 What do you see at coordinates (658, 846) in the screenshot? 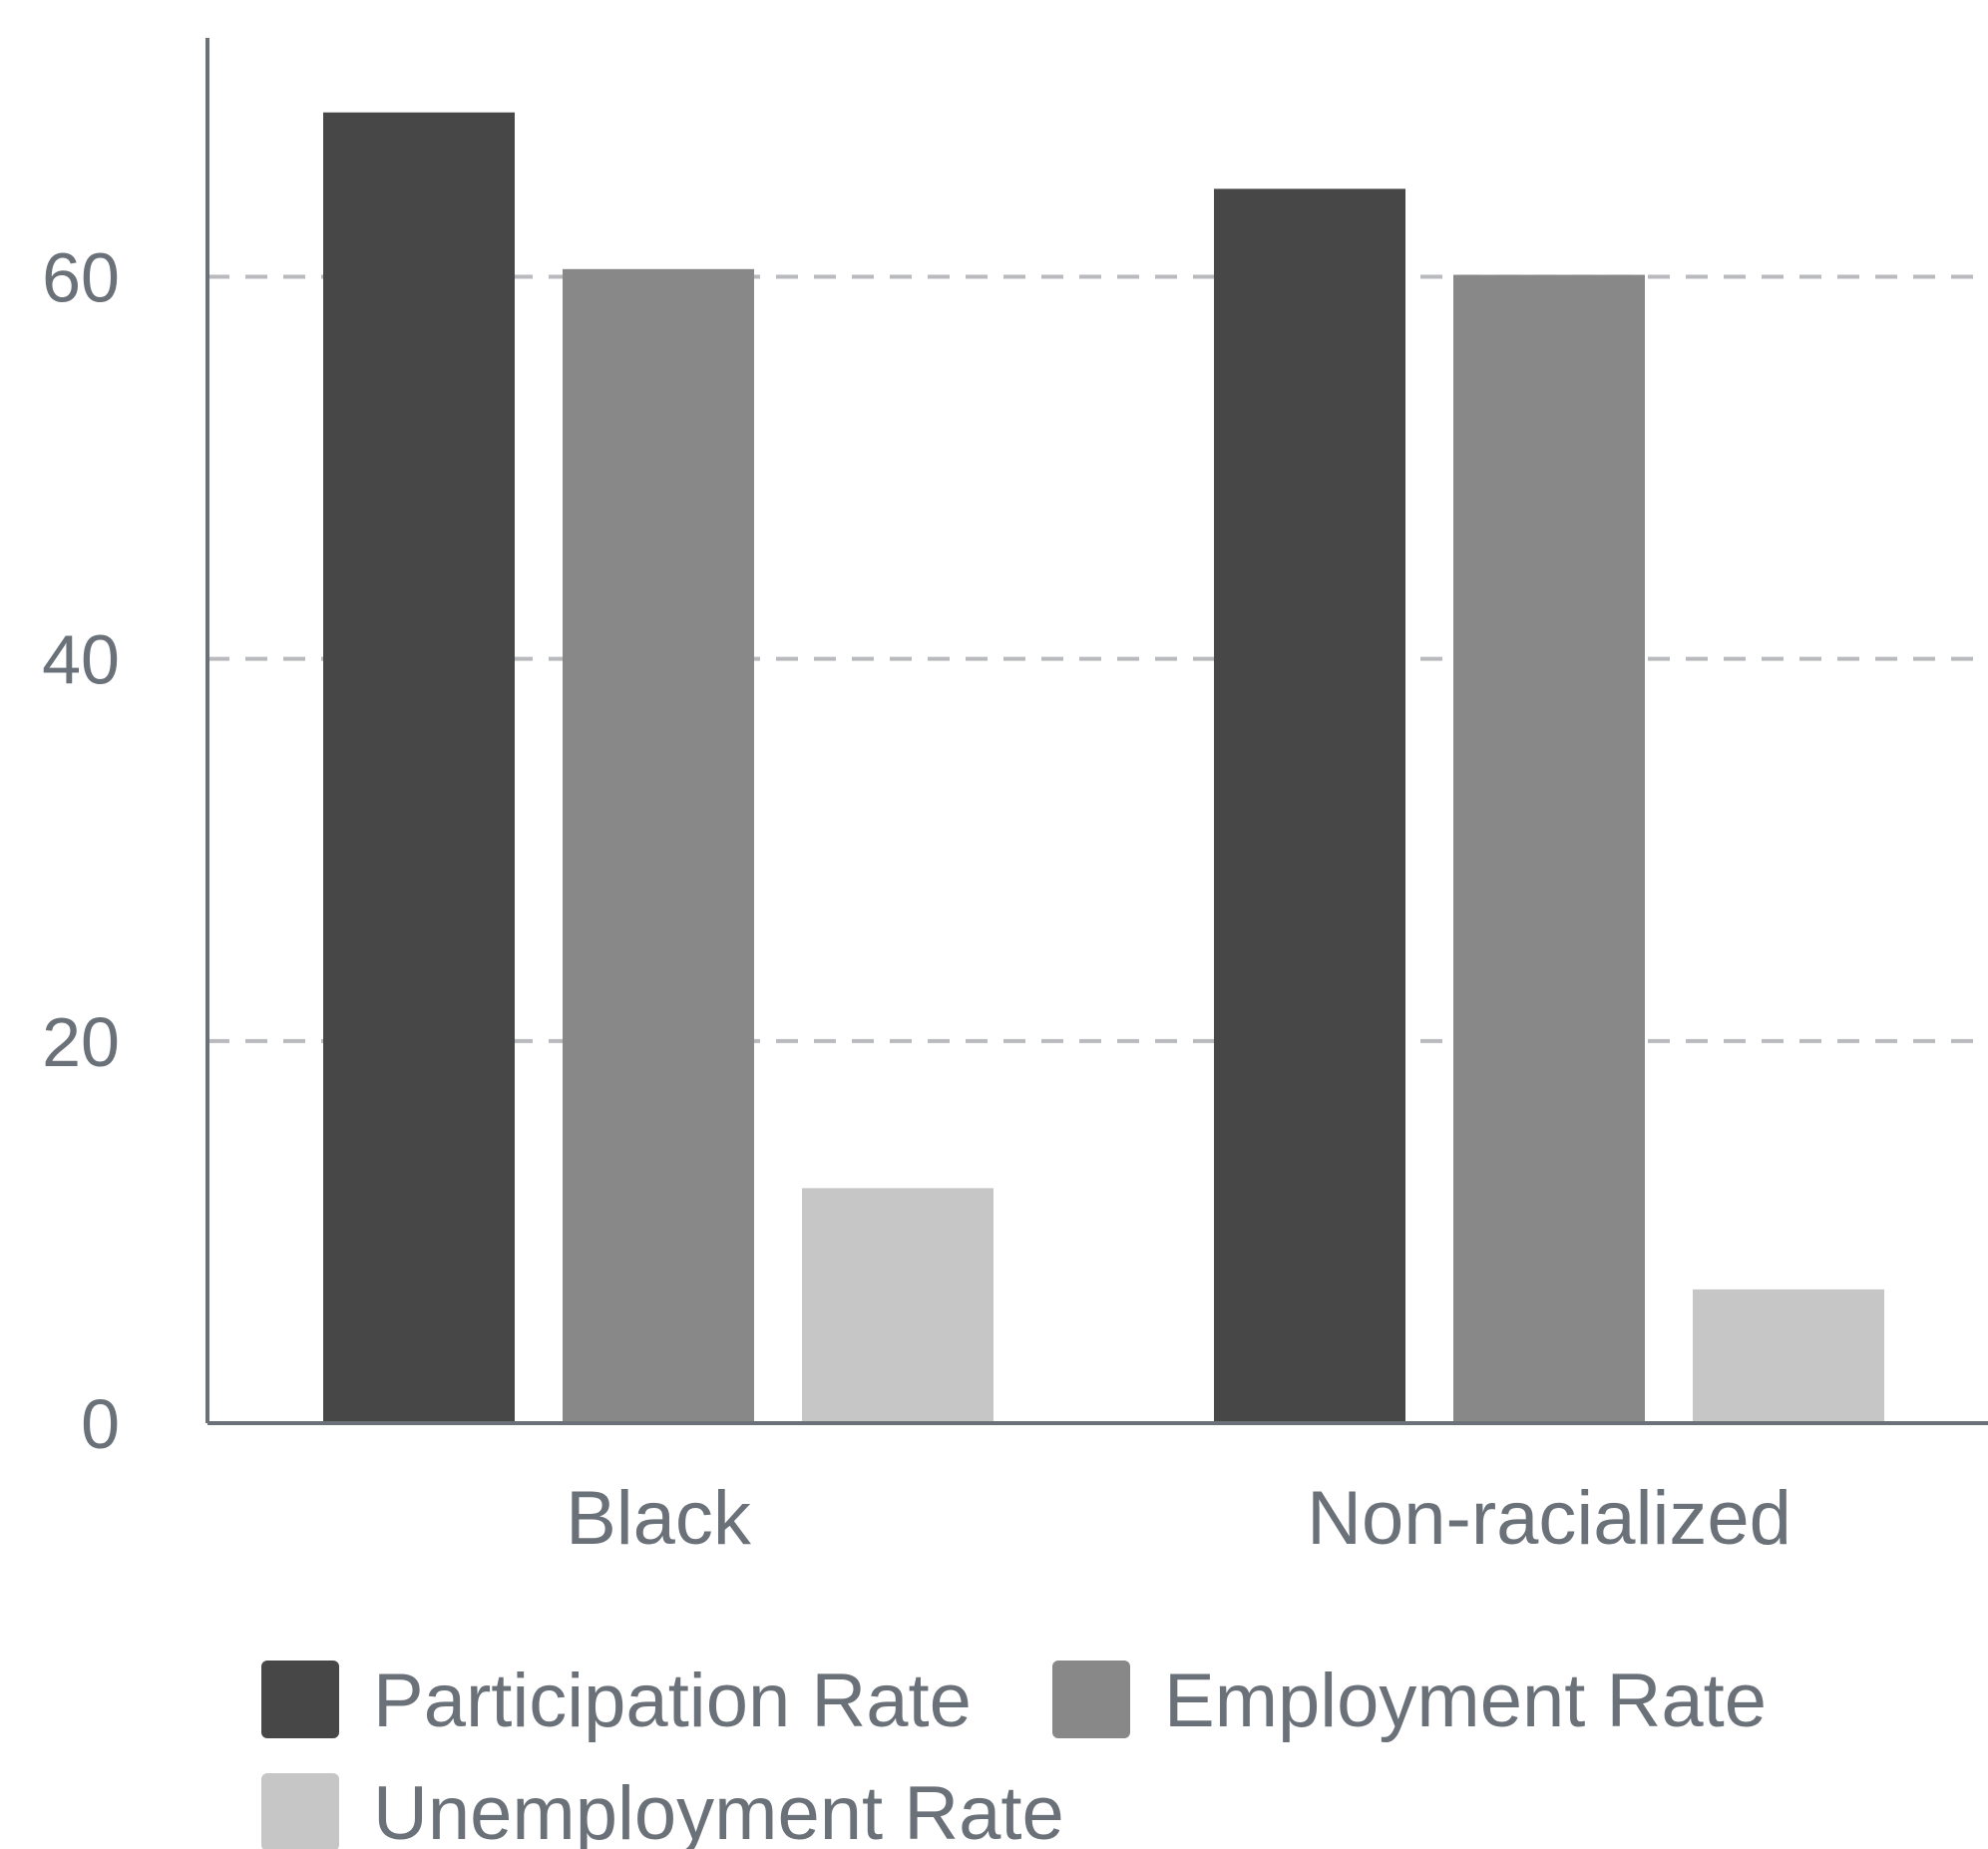
I see `bar-black-employment-rate` at bounding box center [658, 846].